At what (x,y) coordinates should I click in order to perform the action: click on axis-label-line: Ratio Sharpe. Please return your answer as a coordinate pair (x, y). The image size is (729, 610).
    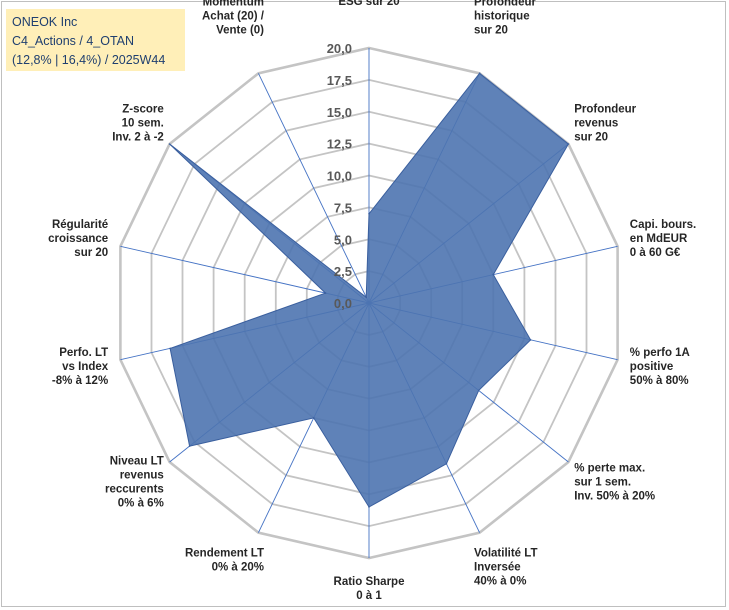
    Looking at the image, I should click on (369, 582).